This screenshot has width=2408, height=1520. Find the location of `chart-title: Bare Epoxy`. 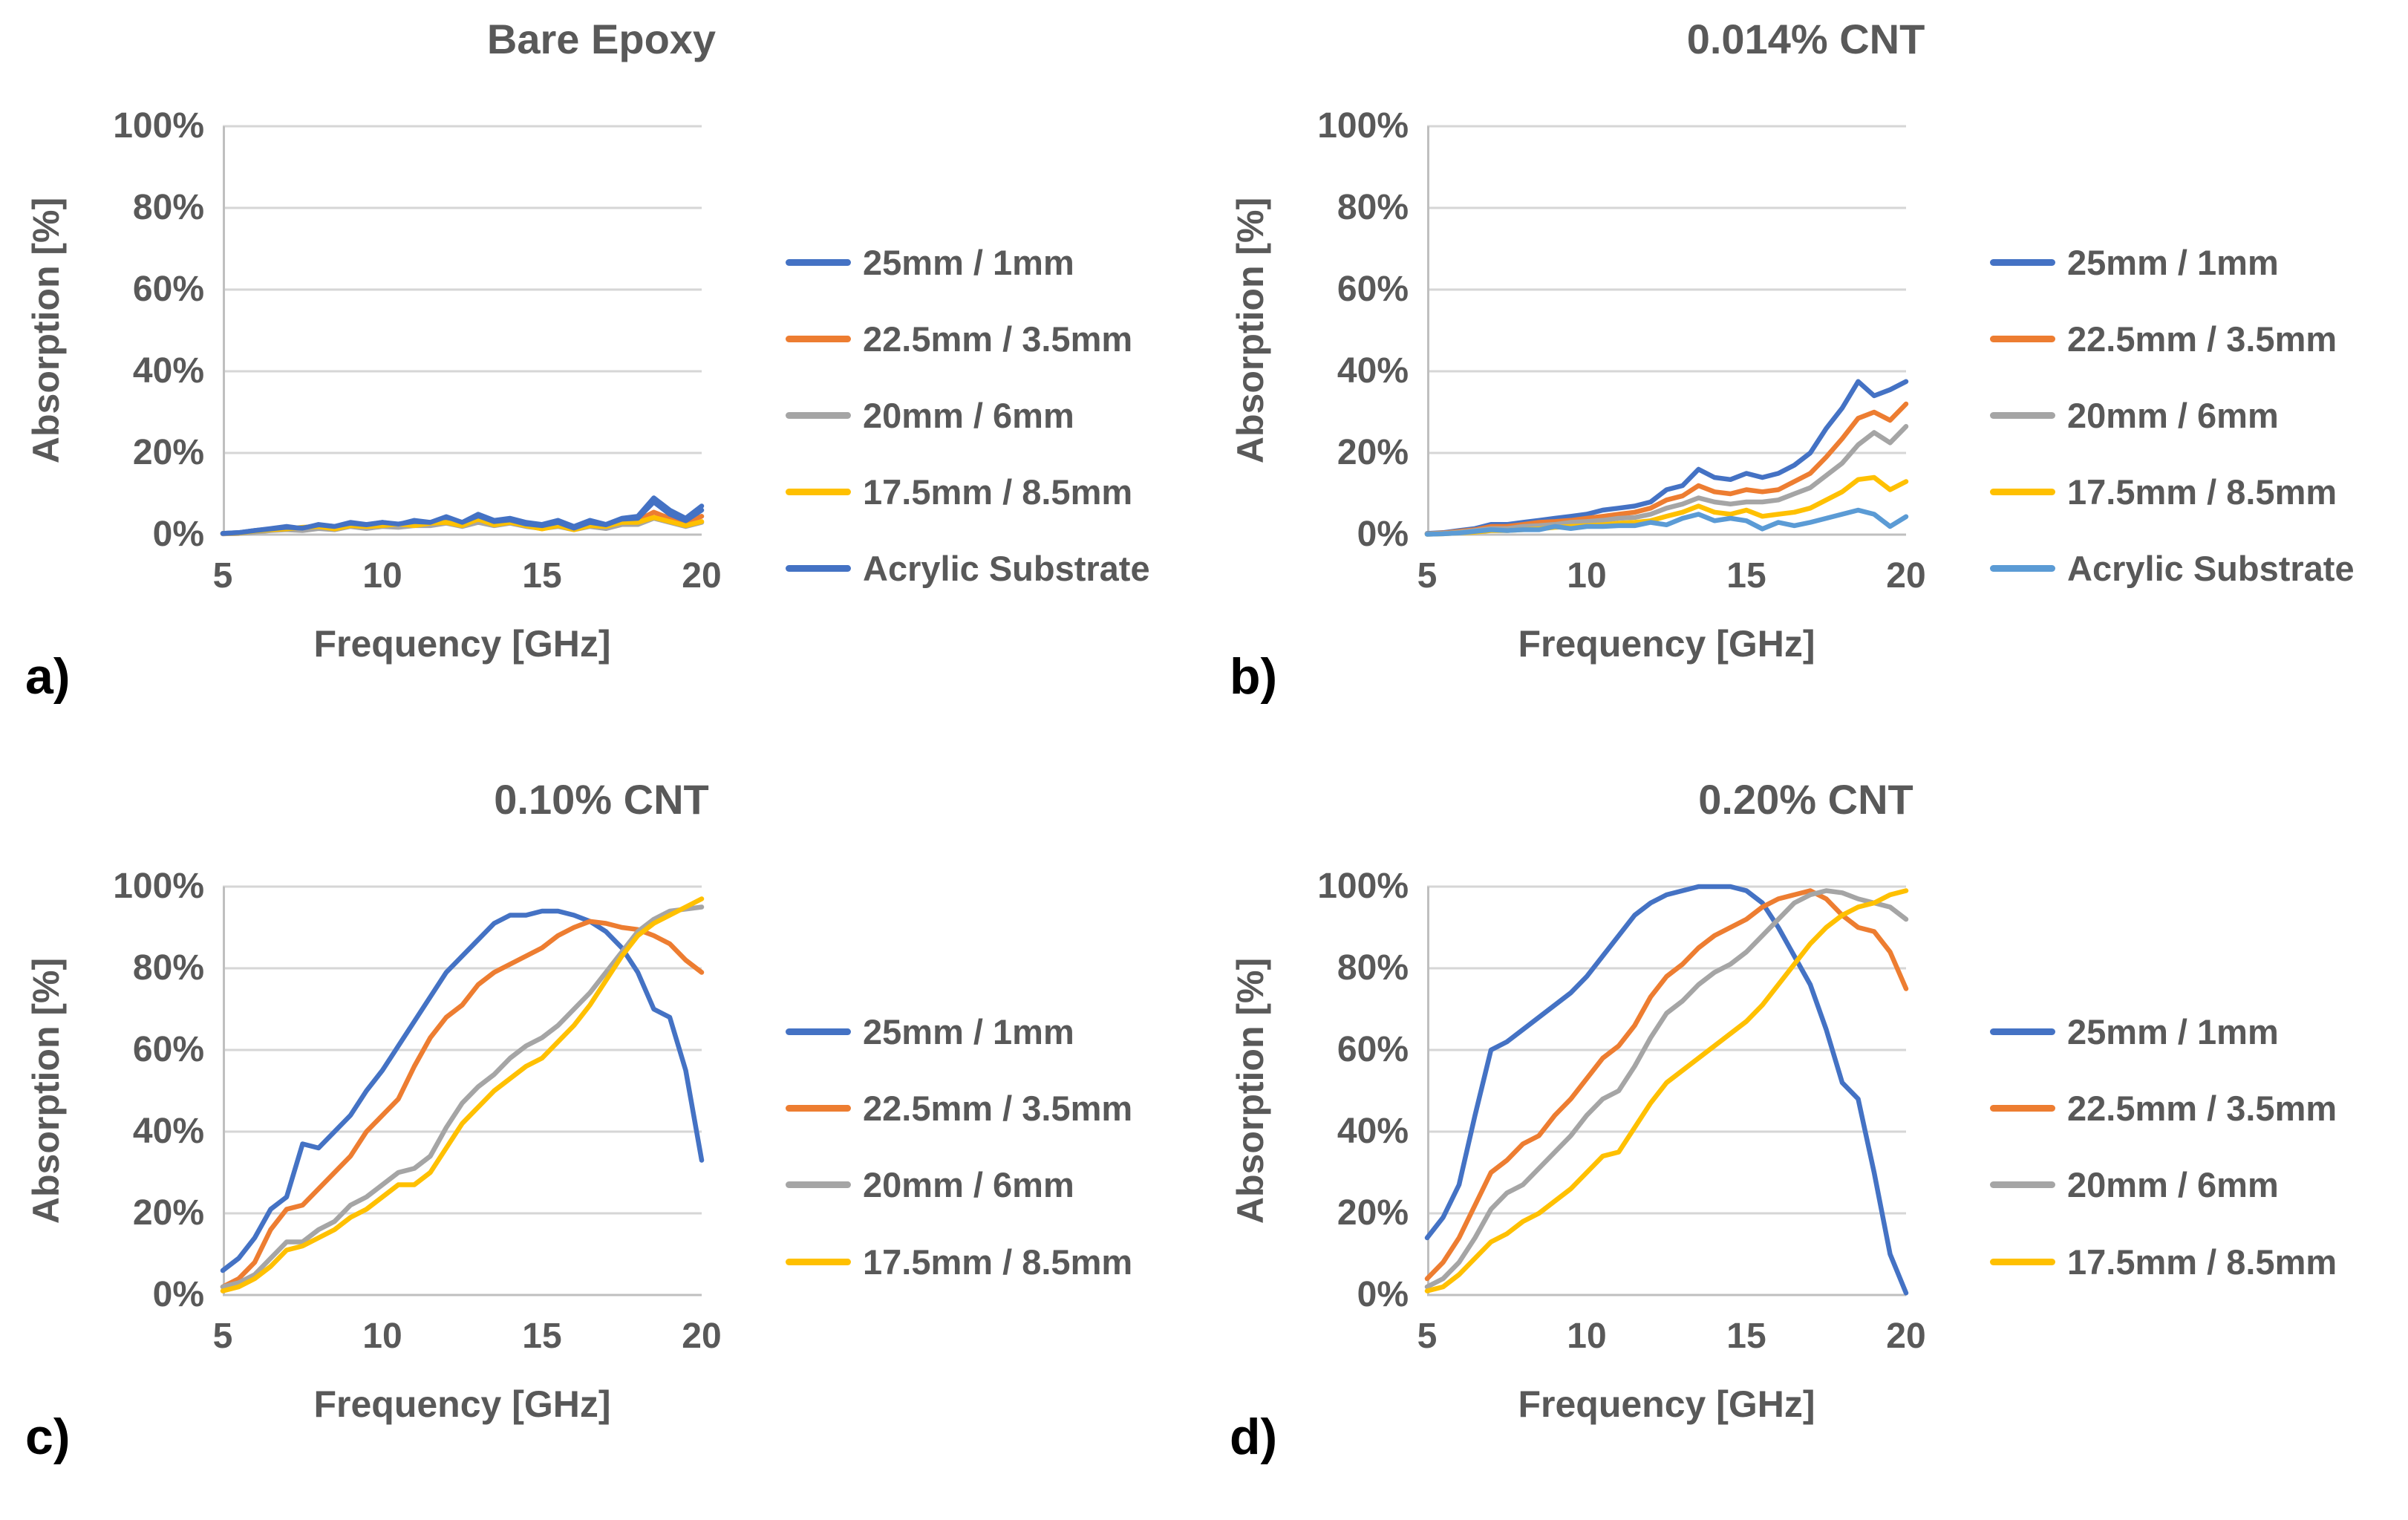

chart-title: Bare Epoxy is located at coordinates (601, 39).